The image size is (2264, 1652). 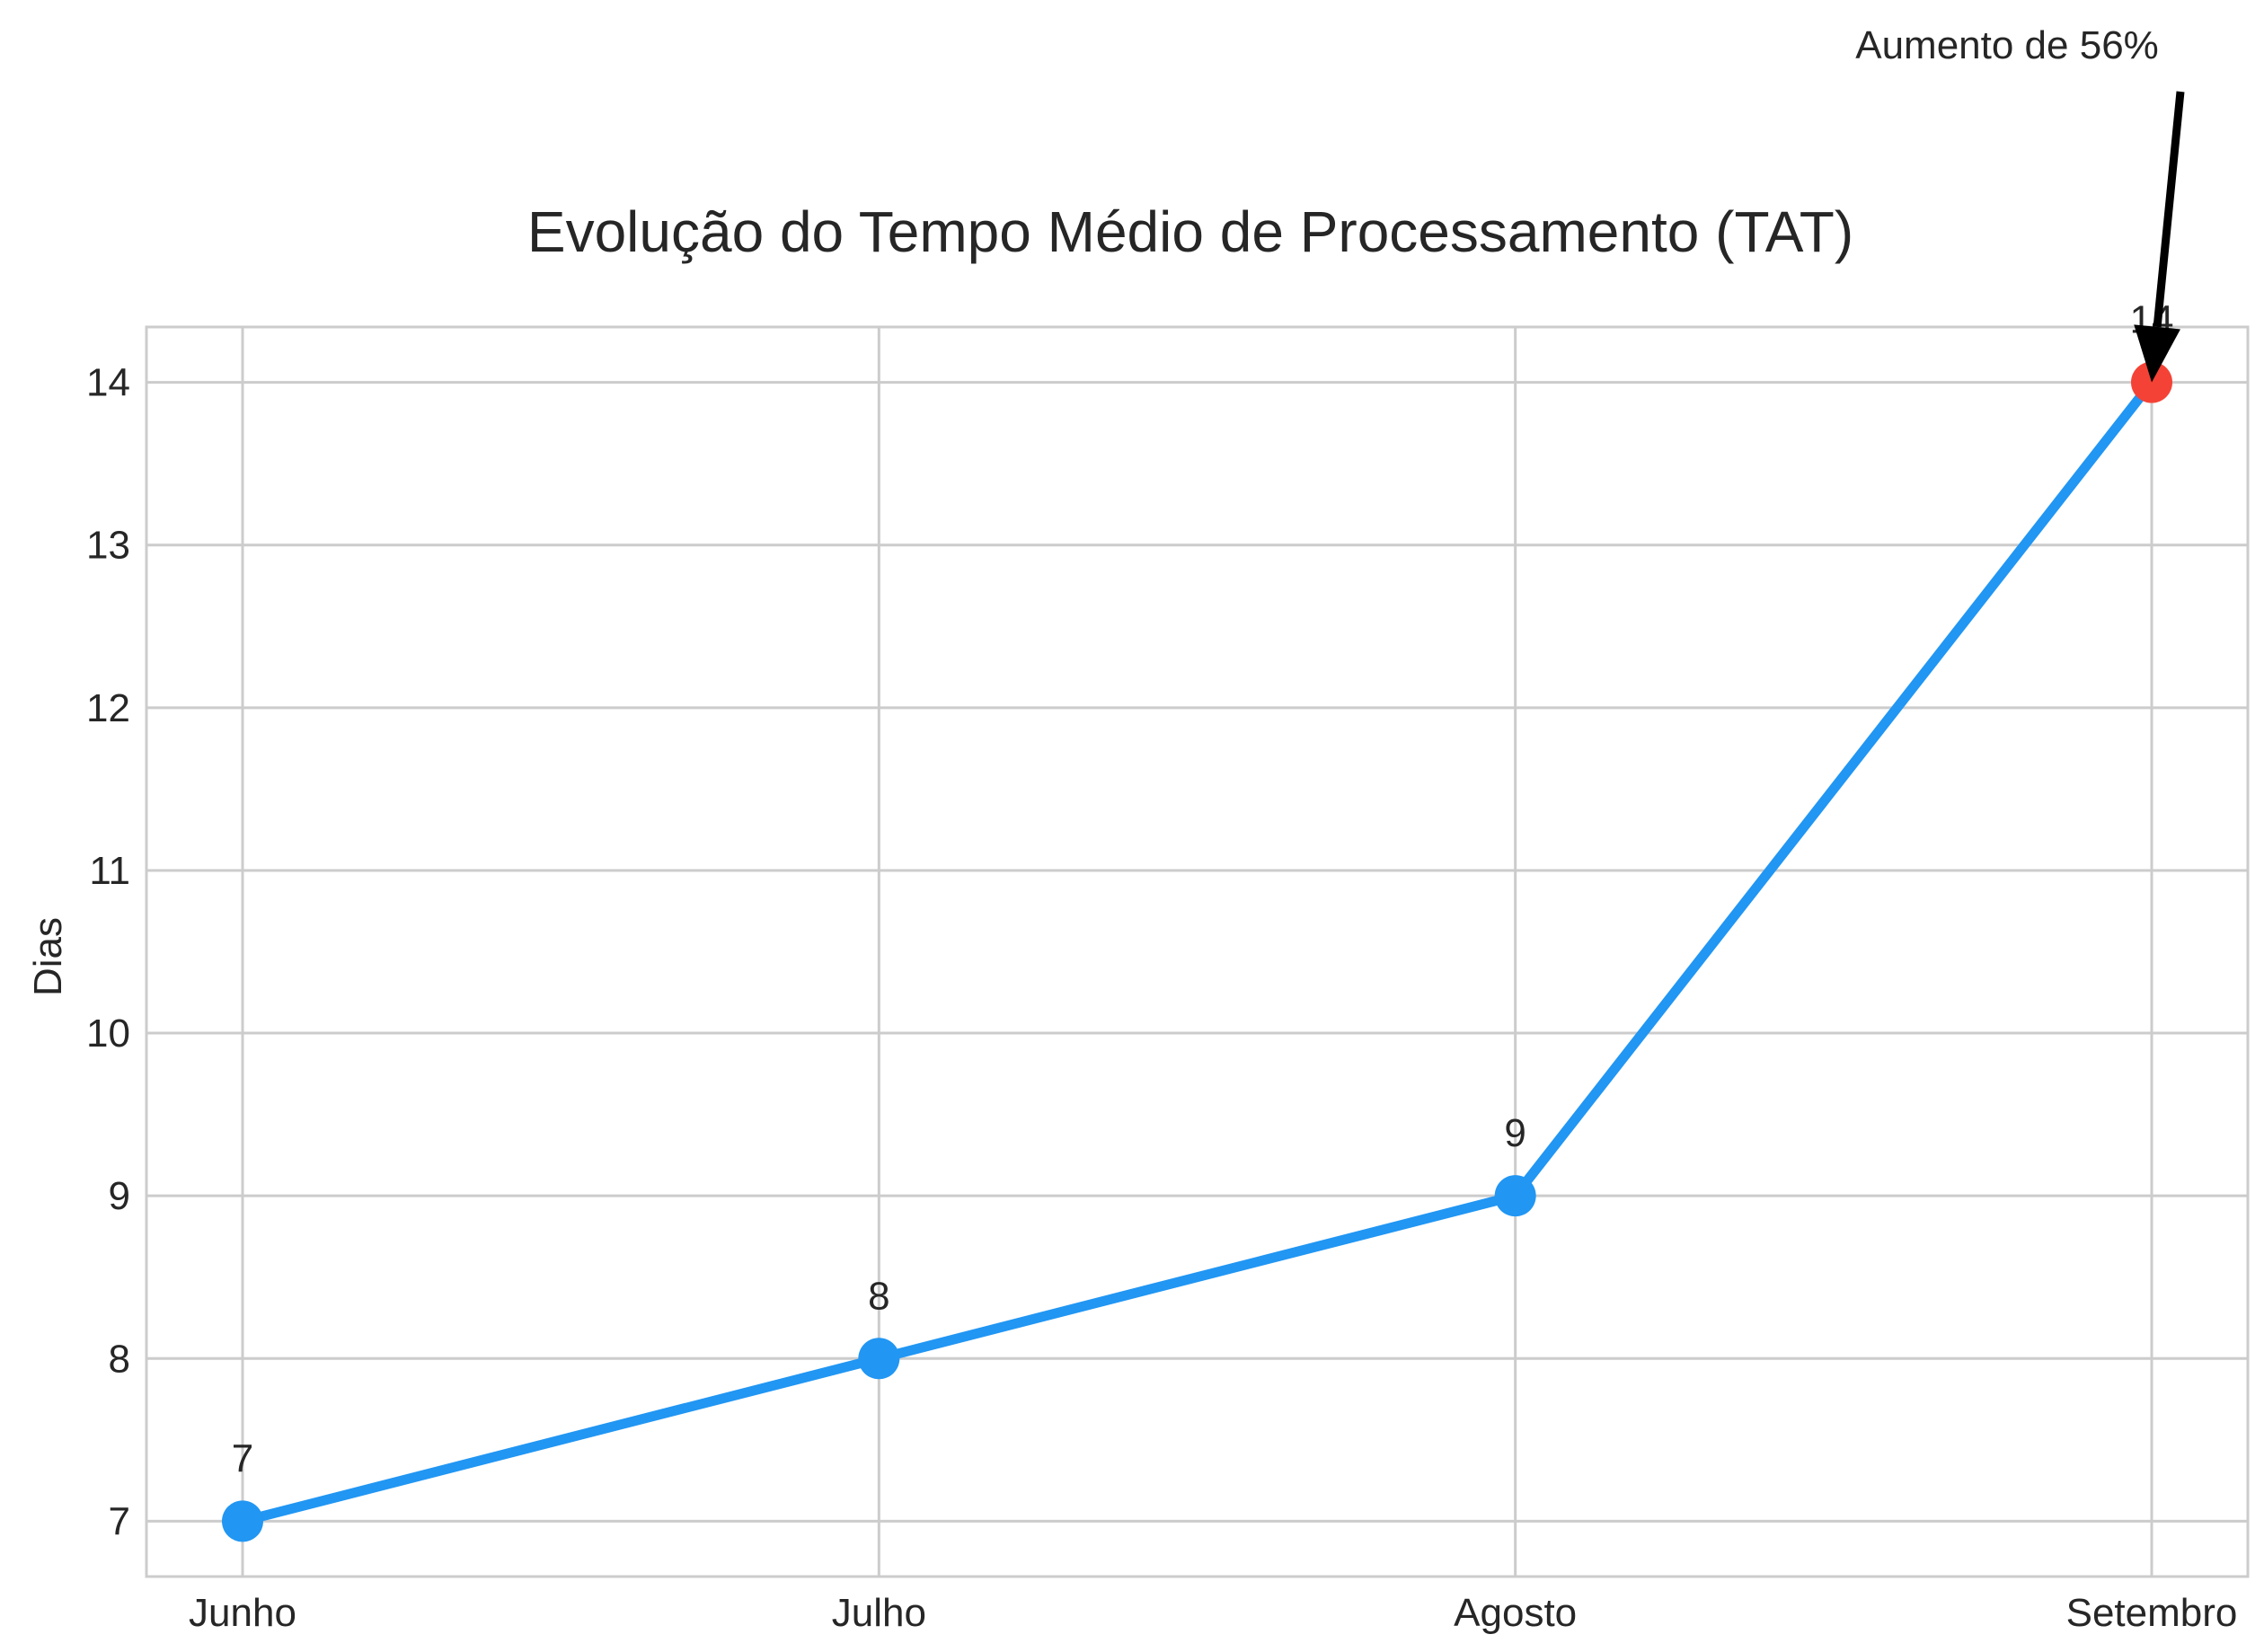 What do you see at coordinates (879, 1359) in the screenshot?
I see `data-point-julho` at bounding box center [879, 1359].